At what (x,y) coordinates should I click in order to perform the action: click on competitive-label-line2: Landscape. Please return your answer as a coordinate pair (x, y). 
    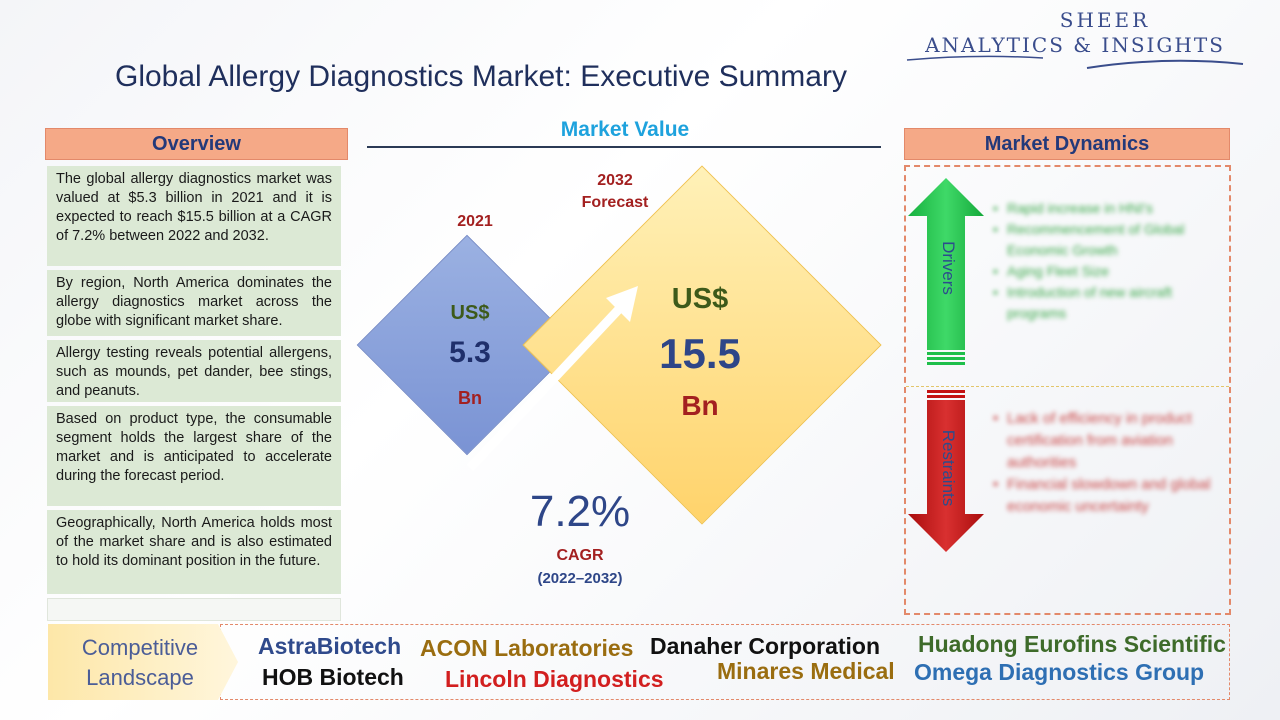
    Looking at the image, I should click on (140, 677).